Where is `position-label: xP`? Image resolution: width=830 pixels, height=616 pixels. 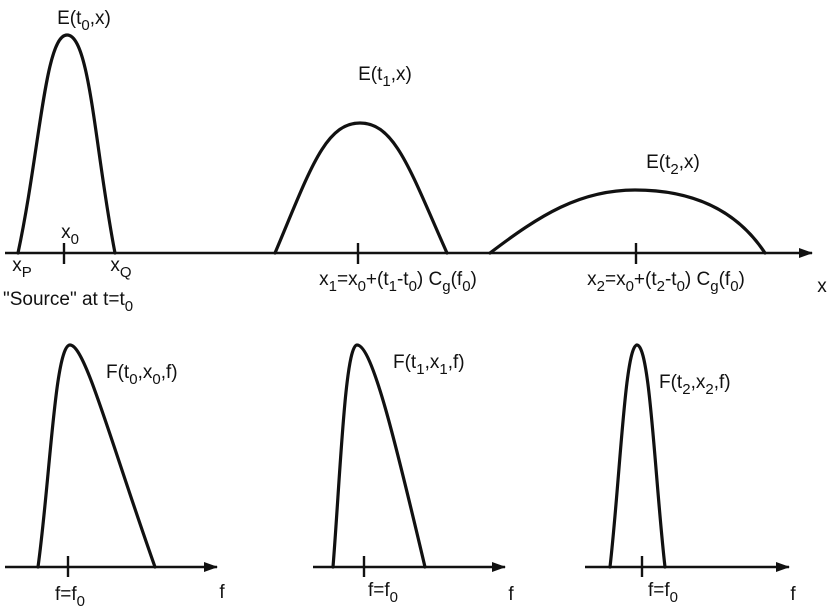 position-label: xP is located at coordinates (22, 268).